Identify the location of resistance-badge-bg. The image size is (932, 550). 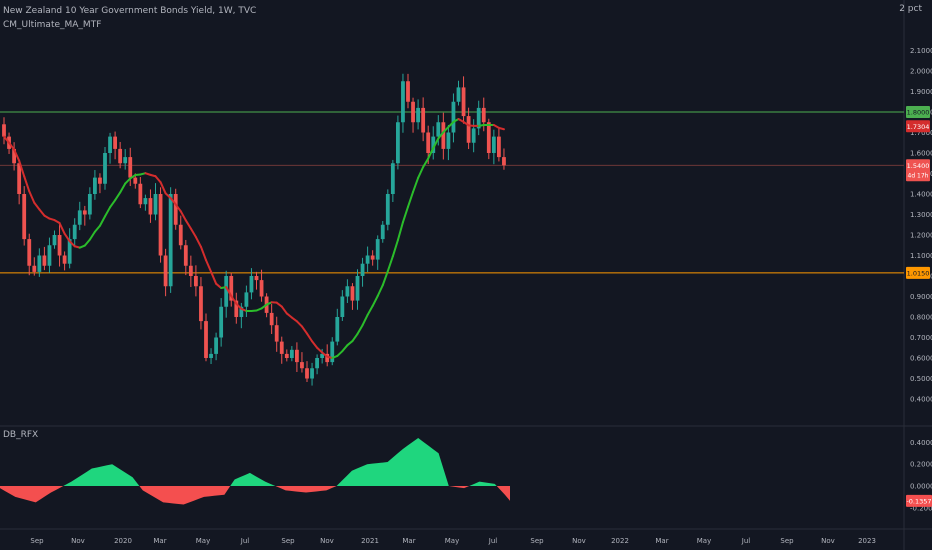
(918, 112).